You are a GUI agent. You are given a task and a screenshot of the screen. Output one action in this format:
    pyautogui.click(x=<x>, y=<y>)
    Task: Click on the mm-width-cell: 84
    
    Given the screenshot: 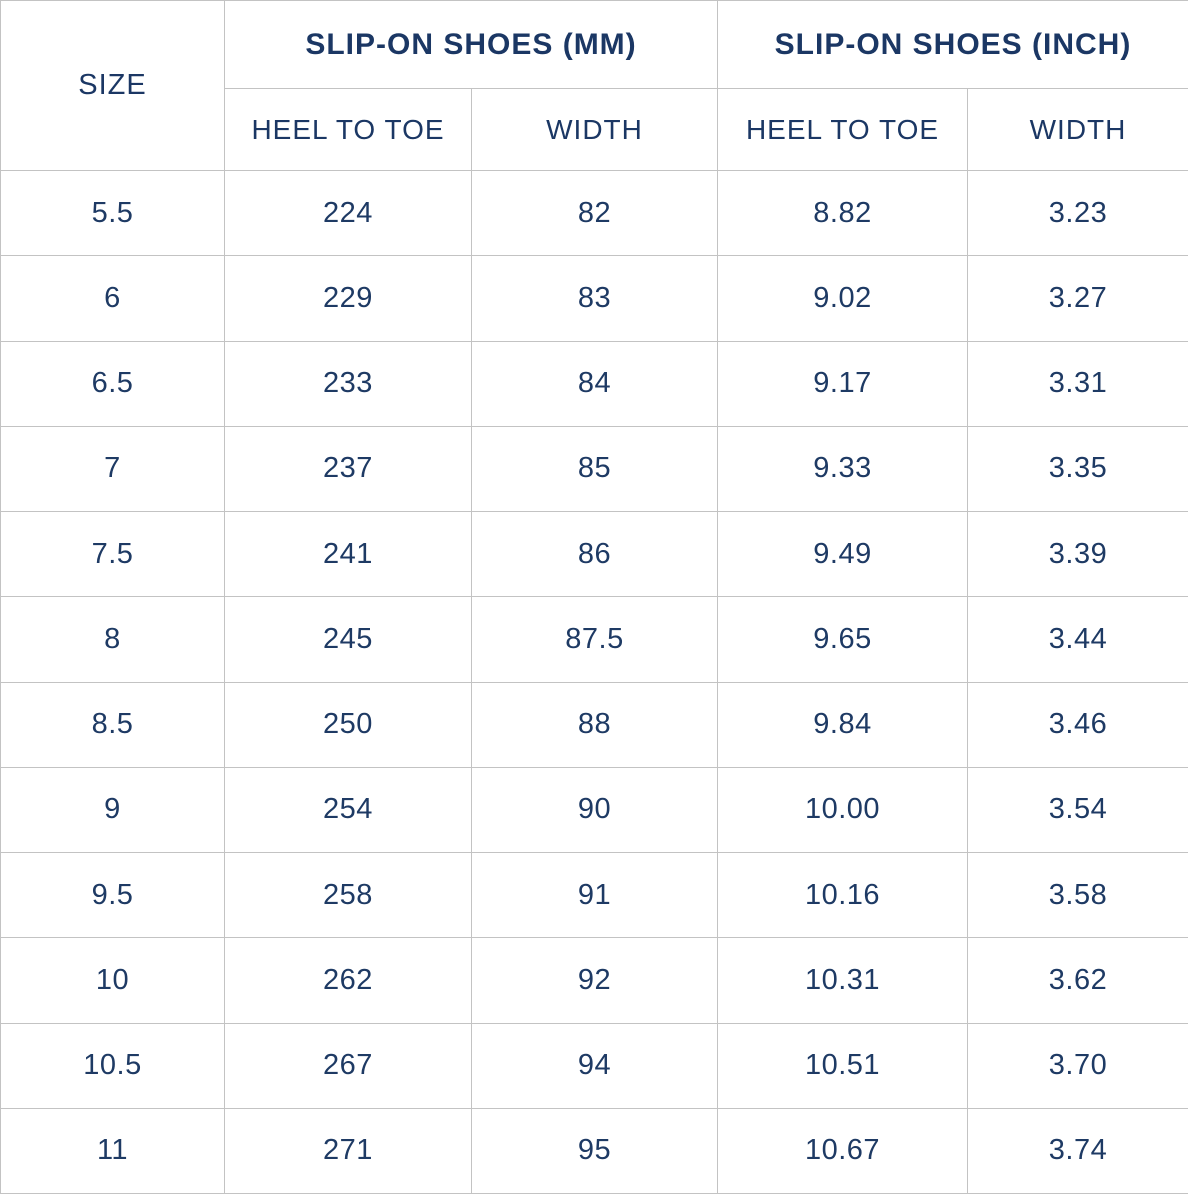 What is the action you would take?
    pyautogui.click(x=595, y=383)
    